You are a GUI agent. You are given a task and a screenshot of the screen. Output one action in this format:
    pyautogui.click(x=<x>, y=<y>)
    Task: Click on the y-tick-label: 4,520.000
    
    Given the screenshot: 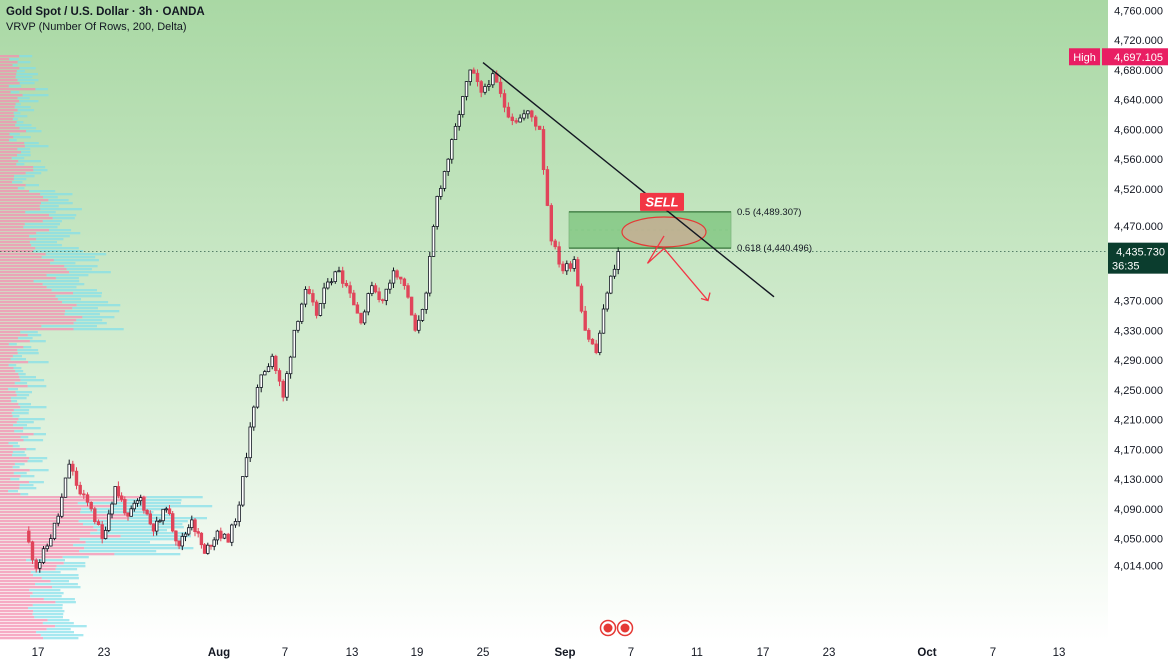 What is the action you would take?
    pyautogui.click(x=1138, y=190)
    